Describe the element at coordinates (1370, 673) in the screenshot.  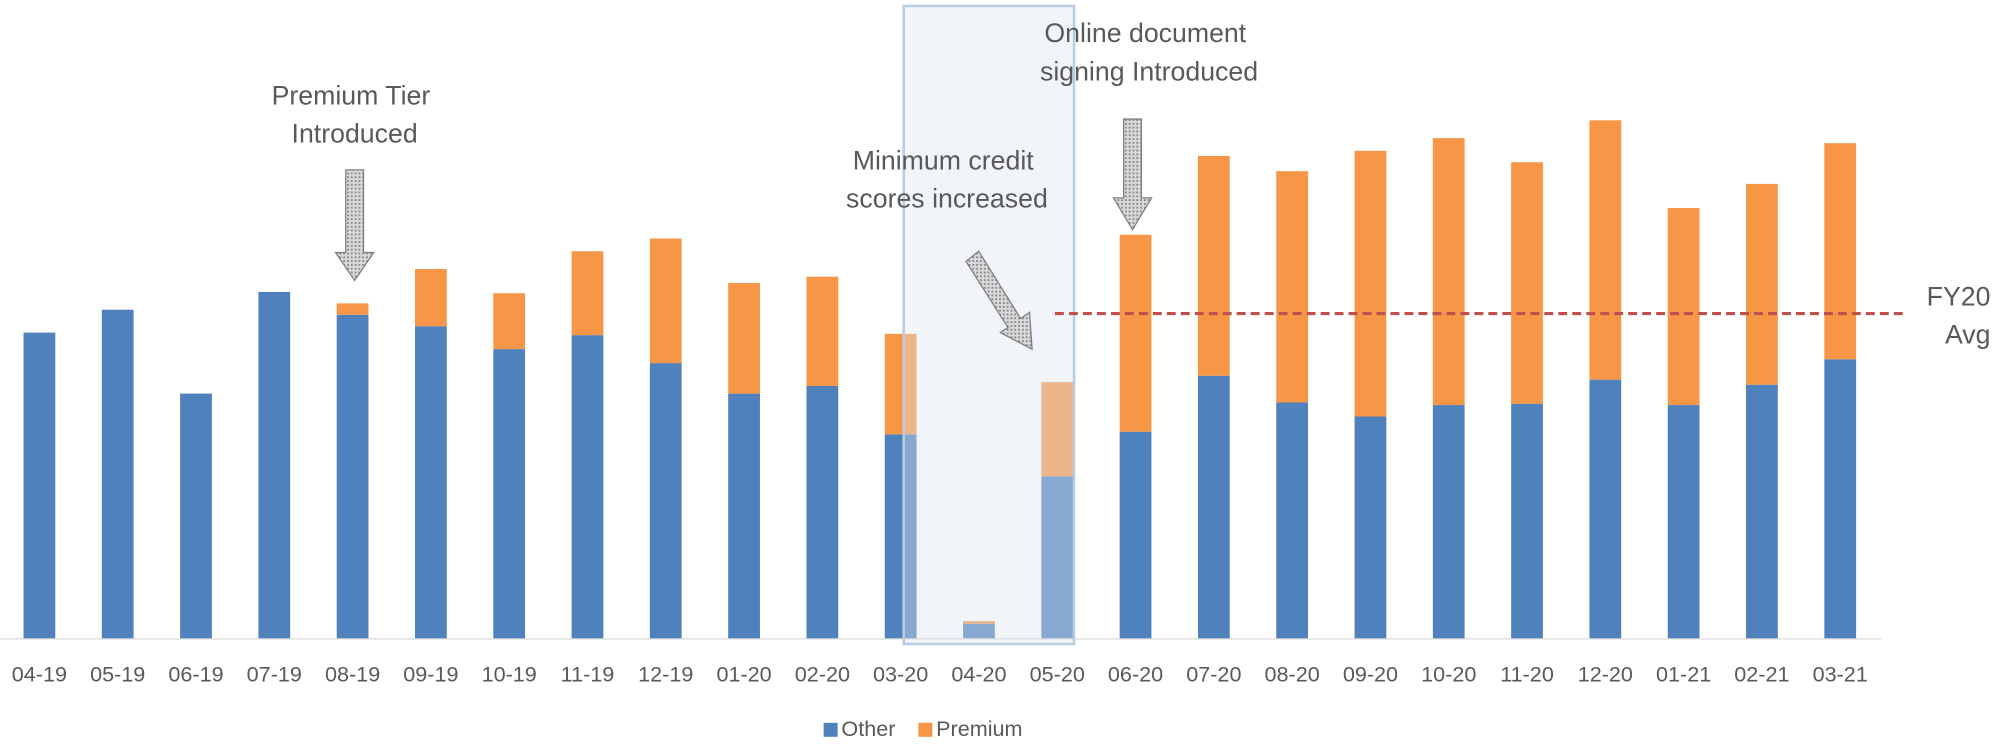
I see `x-tick-label: 09-20` at that location.